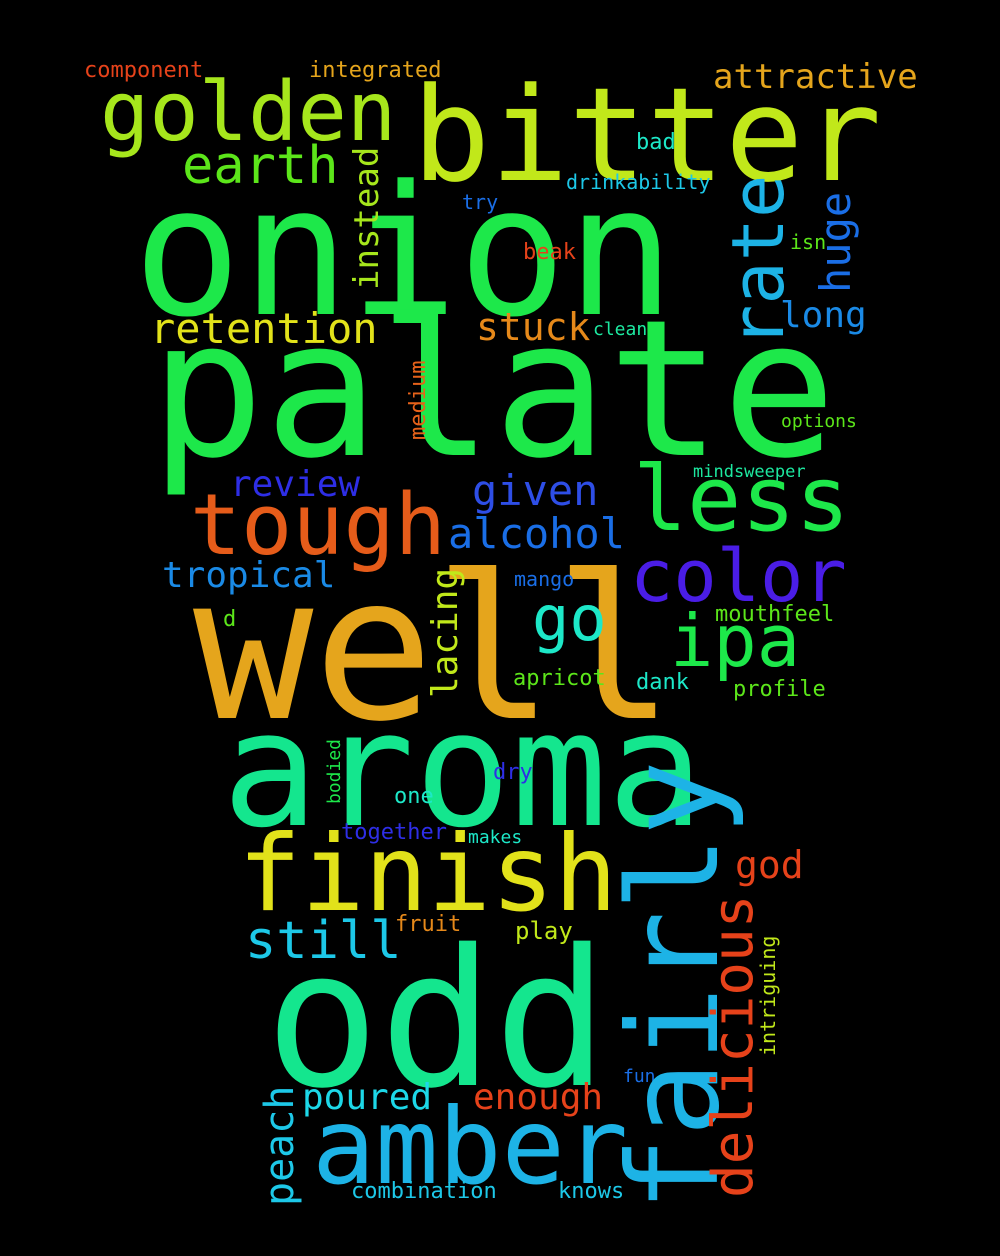 Image resolution: width=1000 pixels, height=1256 pixels. Describe the element at coordinates (738, 576) in the screenshot. I see `word-color: color` at that location.